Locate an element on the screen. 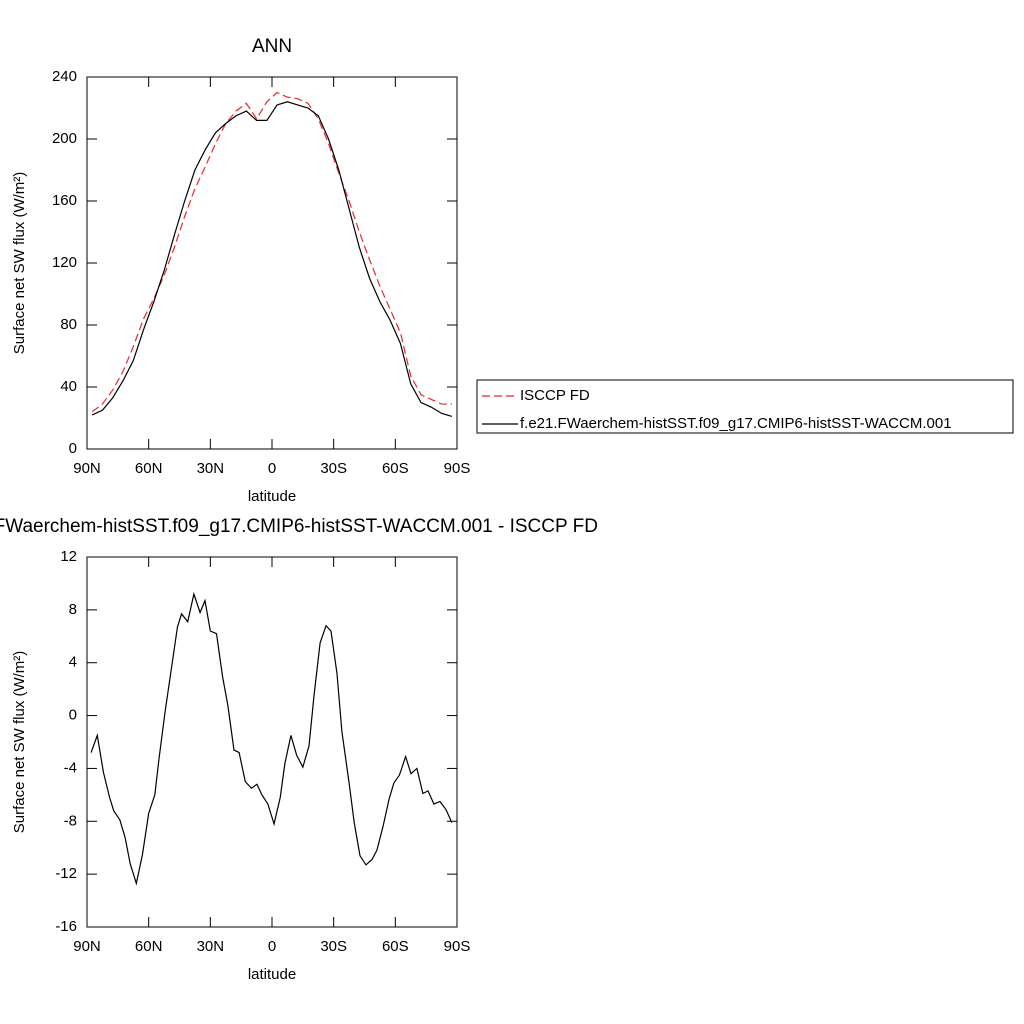  legend-box is located at coordinates (745, 406).